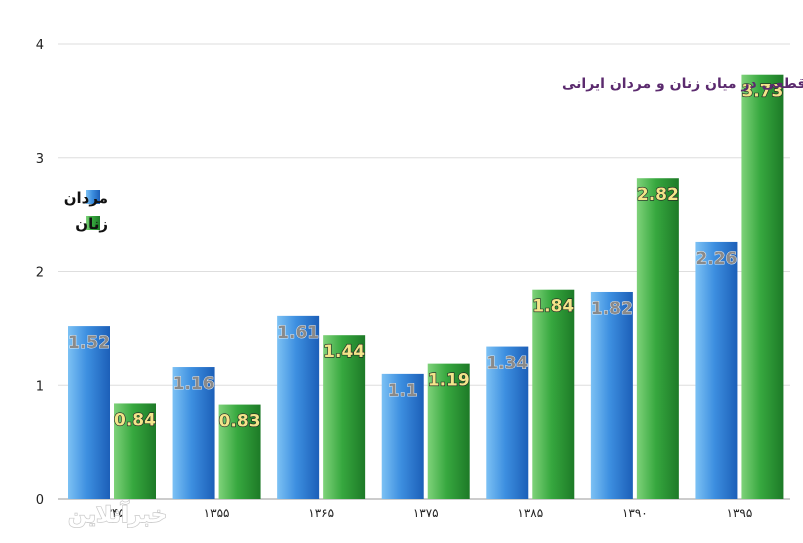 Image resolution: width=803 pixels, height=543 pixels. I want to click on data-label-men: 1.1, so click(403, 391).